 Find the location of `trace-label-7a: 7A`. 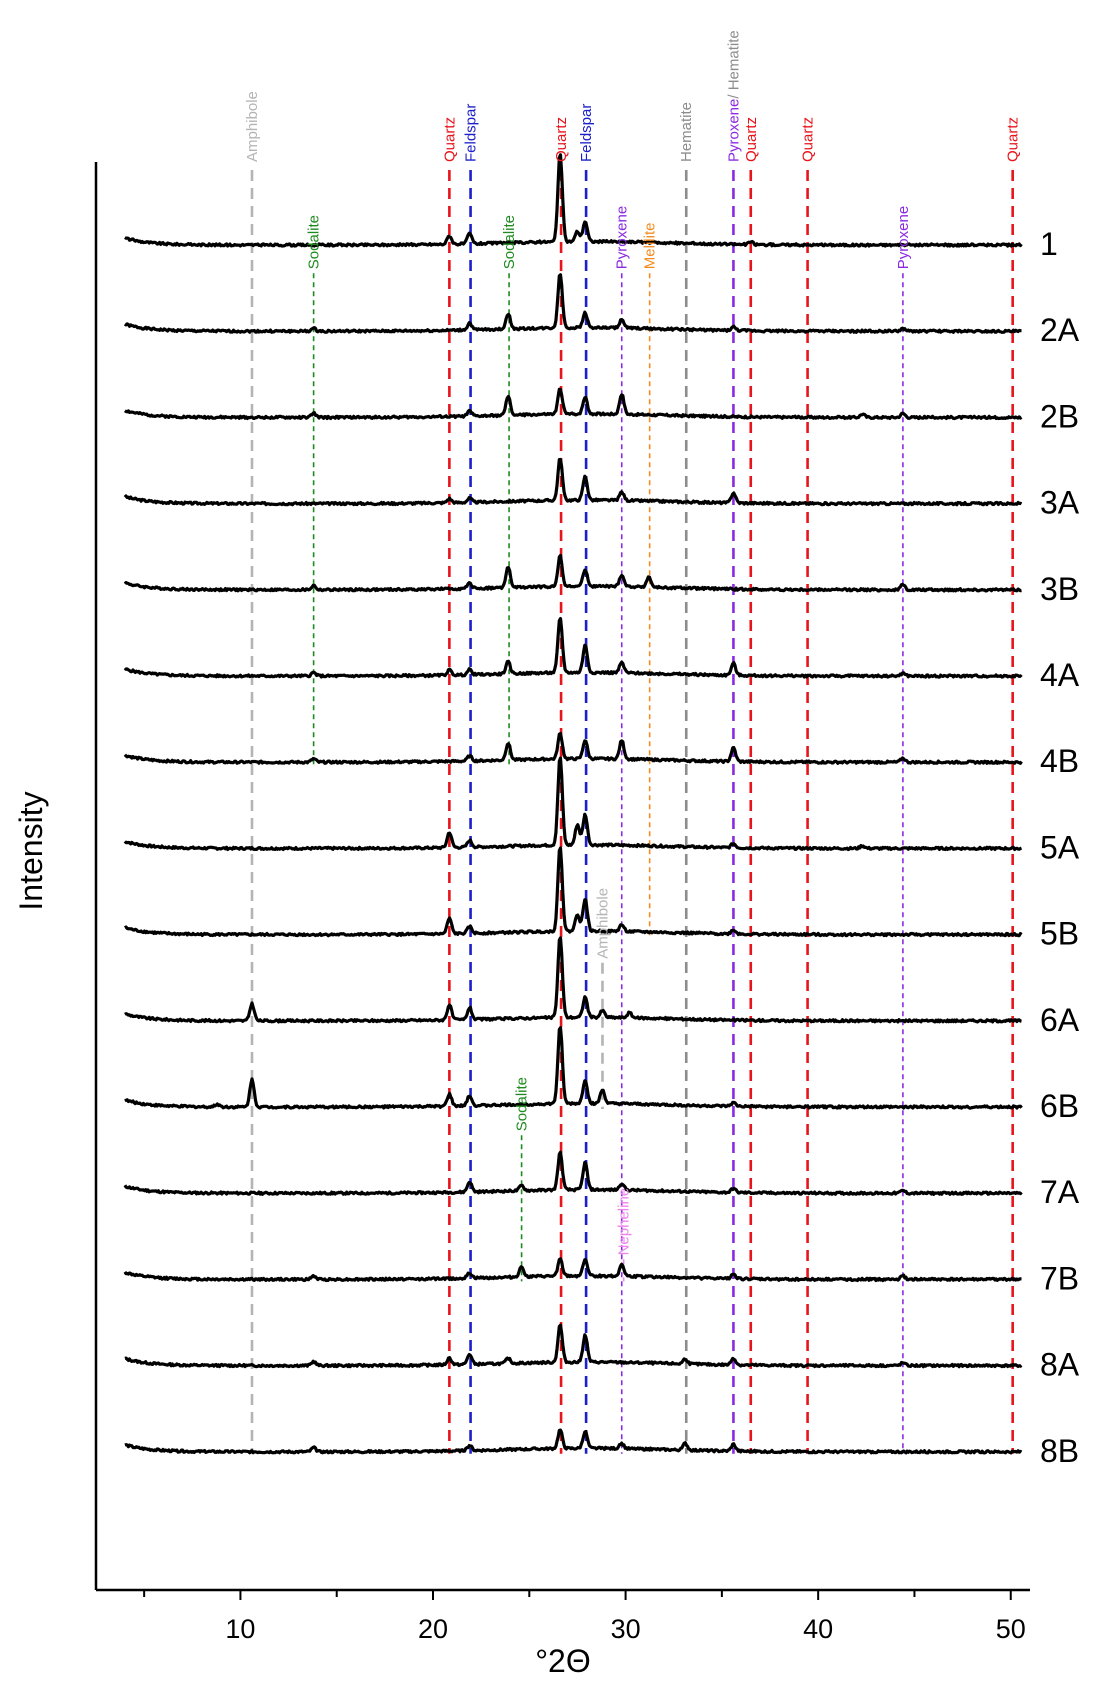

trace-label-7a: 7A is located at coordinates (1060, 1192).